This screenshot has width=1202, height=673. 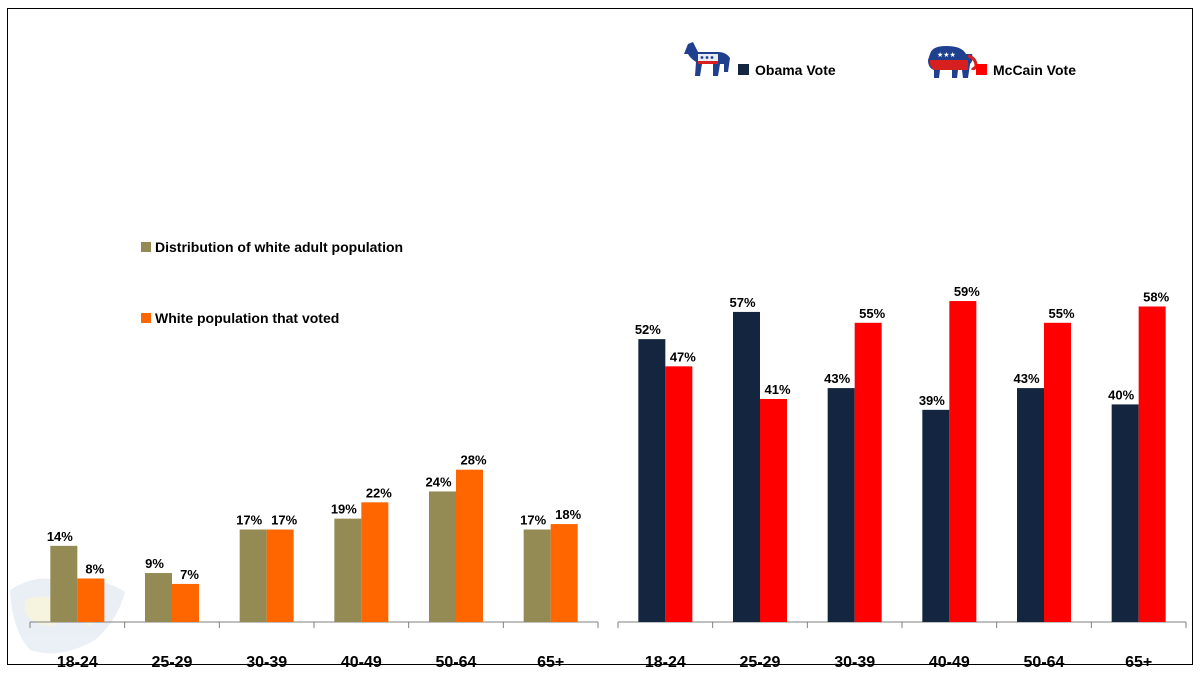 I want to click on left-data-label: 7%, so click(x=189, y=574).